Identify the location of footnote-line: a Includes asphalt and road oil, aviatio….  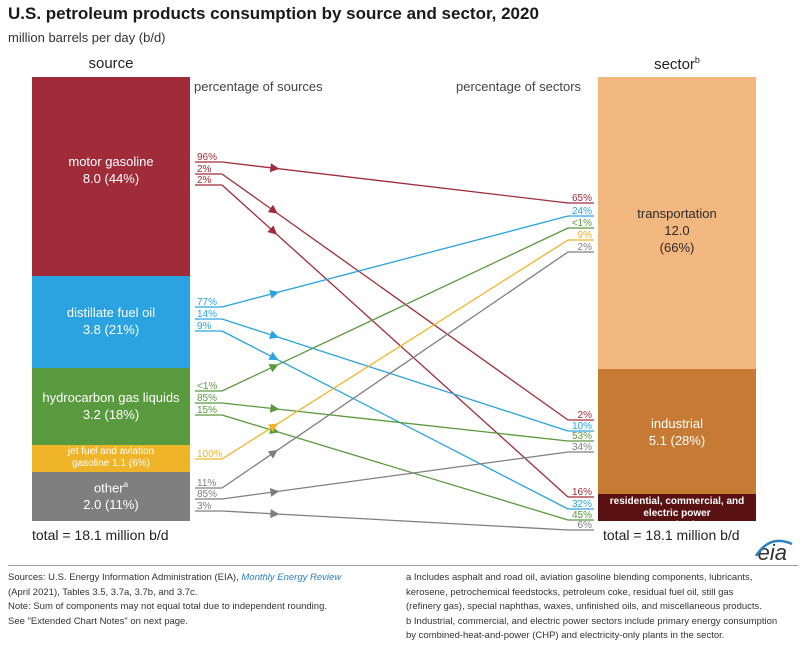
(579, 577).